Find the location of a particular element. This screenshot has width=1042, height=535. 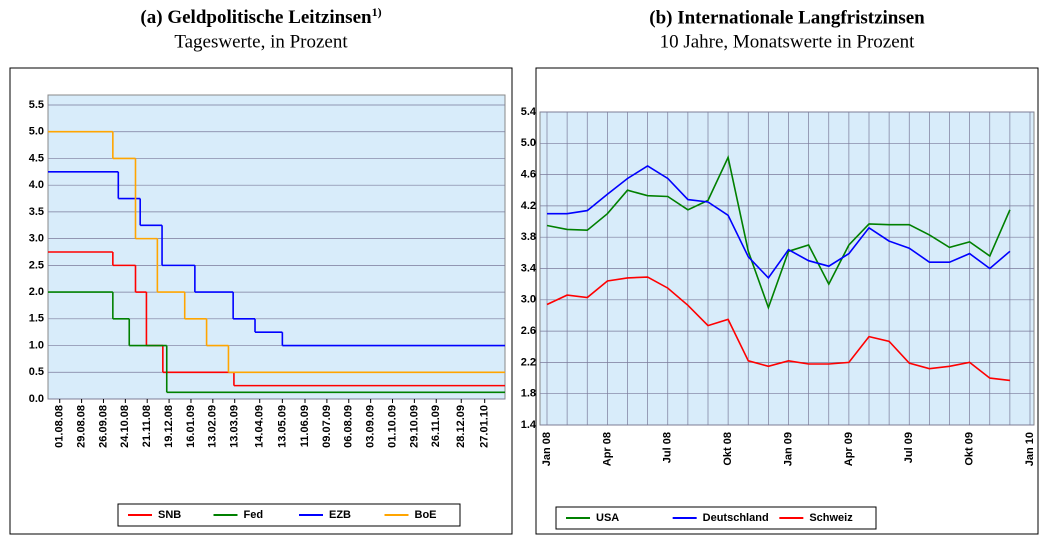

y-tick-label: 2.0 is located at coordinates (36, 292).